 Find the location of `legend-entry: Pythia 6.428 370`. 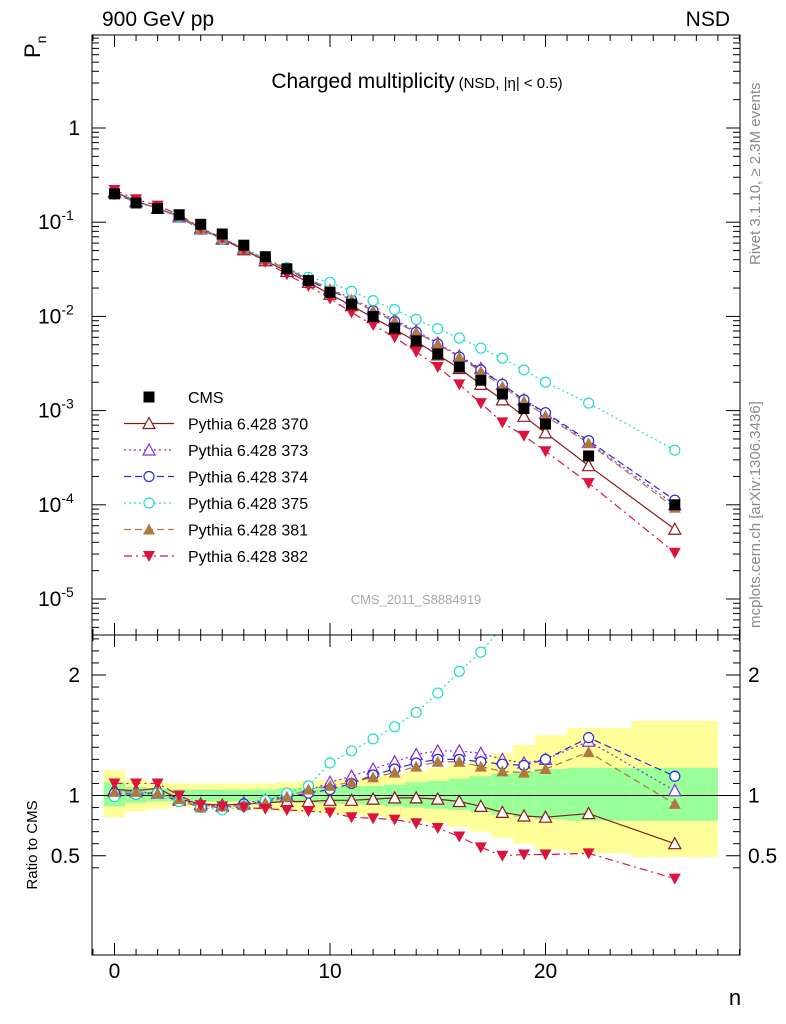

legend-entry: Pythia 6.428 370 is located at coordinates (216, 425).